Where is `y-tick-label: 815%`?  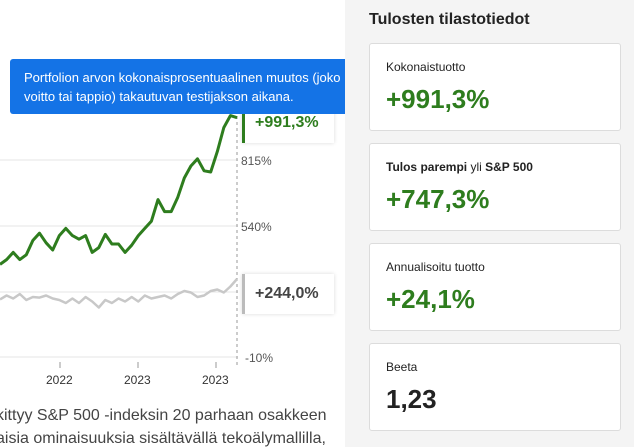
y-tick-label: 815% is located at coordinates (256, 161).